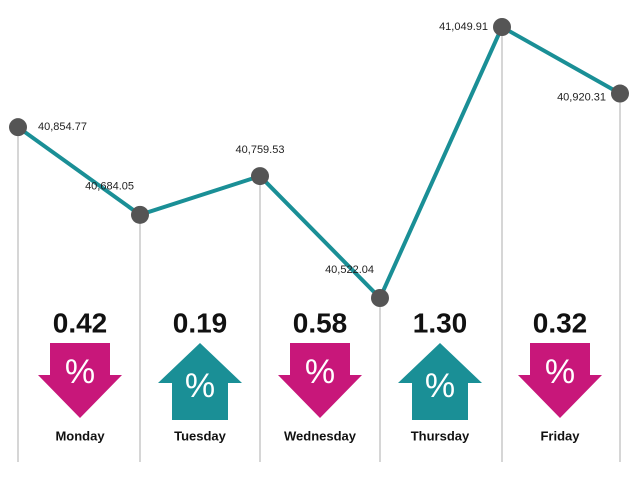 The height and width of the screenshot is (480, 640). I want to click on value-label: 40,522.04, so click(349, 270).